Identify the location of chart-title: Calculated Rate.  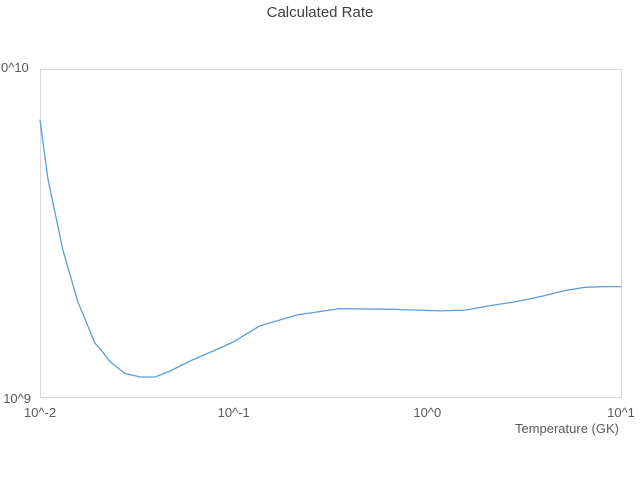
(320, 12).